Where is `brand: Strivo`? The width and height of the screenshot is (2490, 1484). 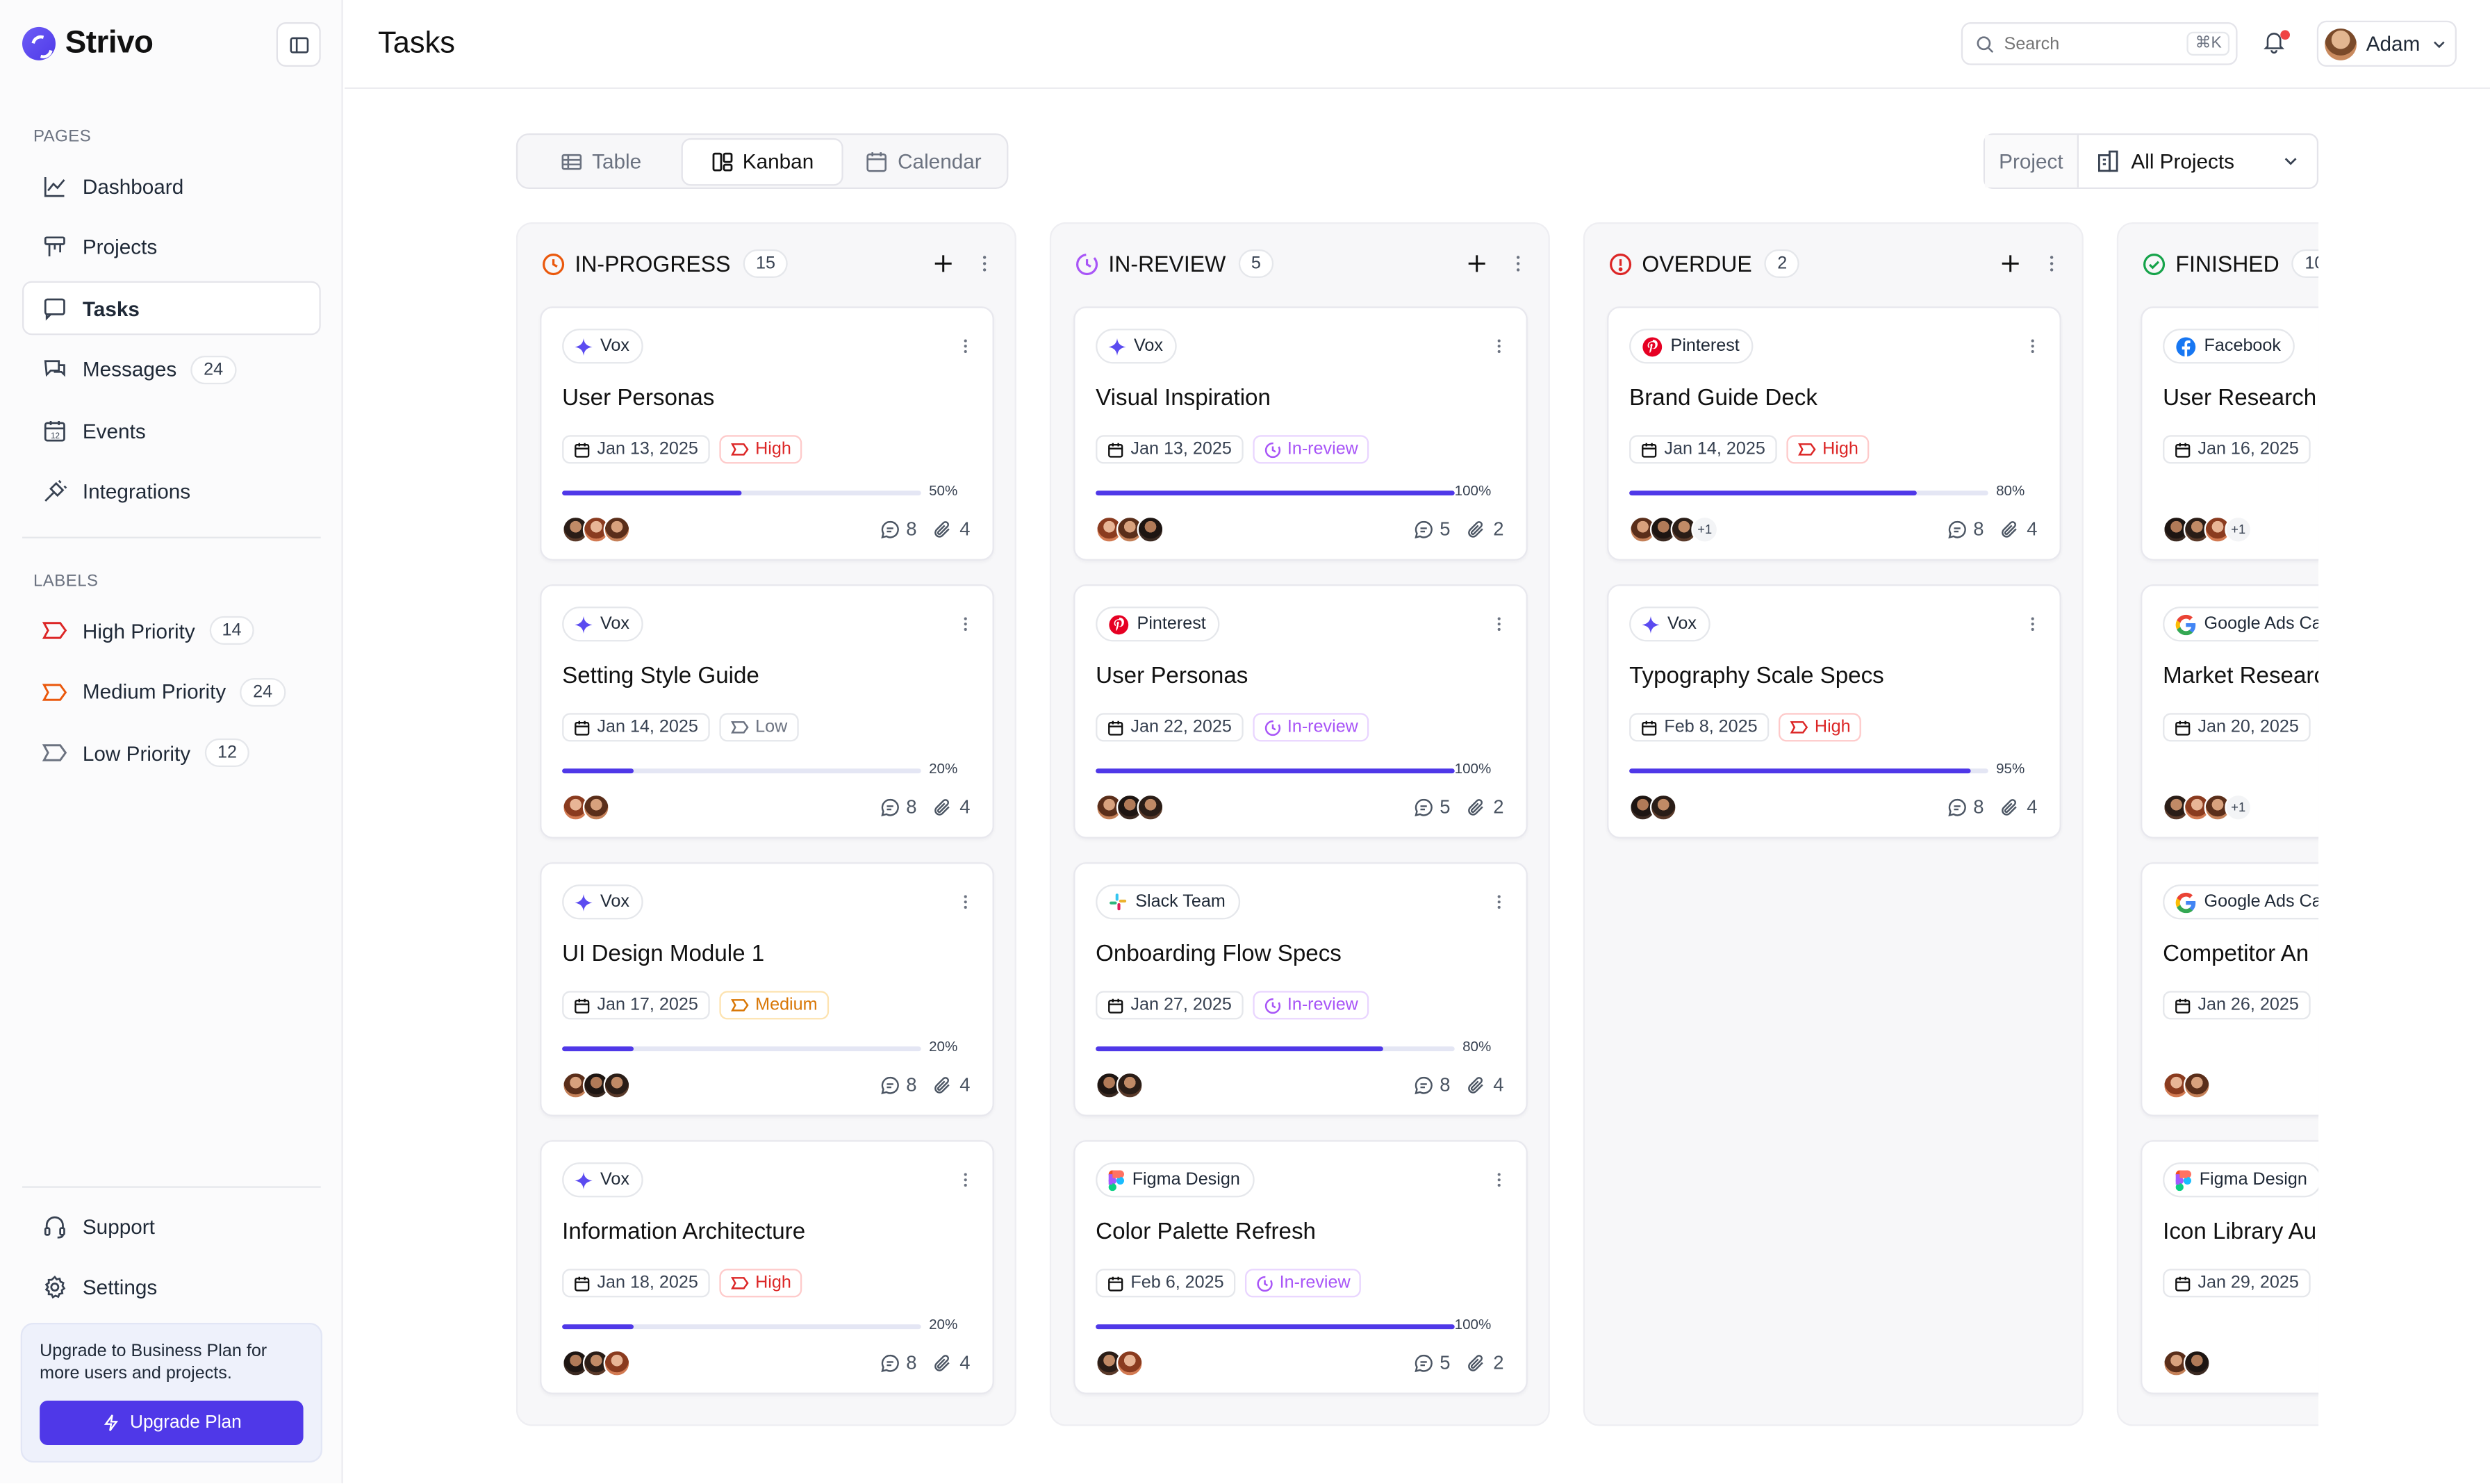 brand: Strivo is located at coordinates (88, 44).